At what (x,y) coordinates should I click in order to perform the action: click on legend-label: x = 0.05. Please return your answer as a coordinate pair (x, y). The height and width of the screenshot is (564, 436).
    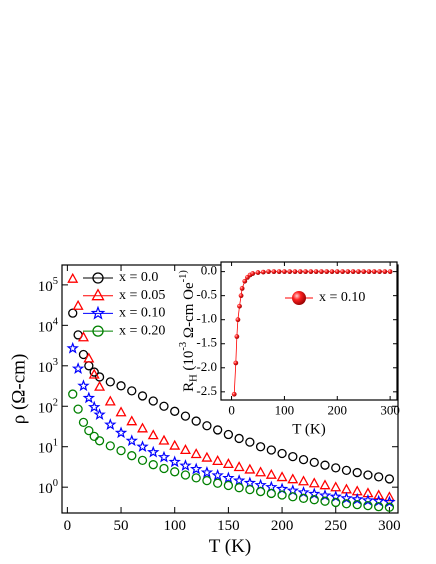
    Looking at the image, I should click on (142, 295).